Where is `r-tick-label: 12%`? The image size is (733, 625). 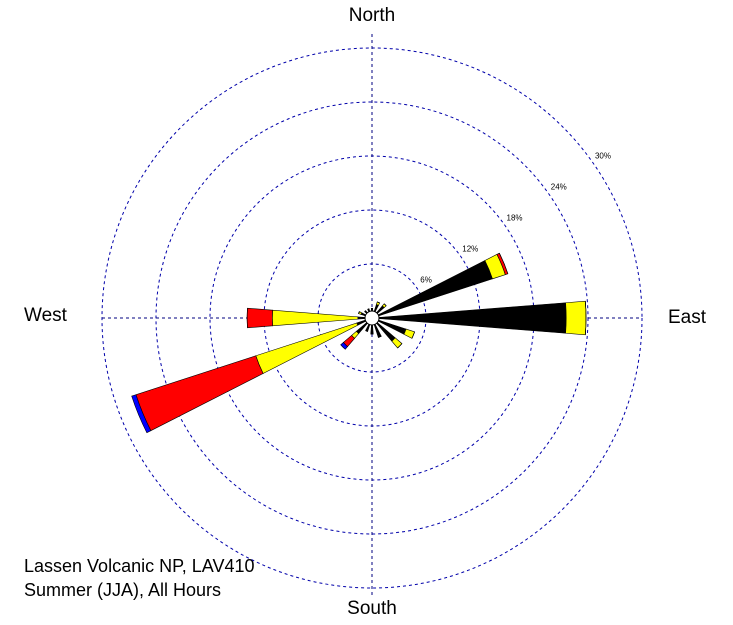 r-tick-label: 12% is located at coordinates (470, 248).